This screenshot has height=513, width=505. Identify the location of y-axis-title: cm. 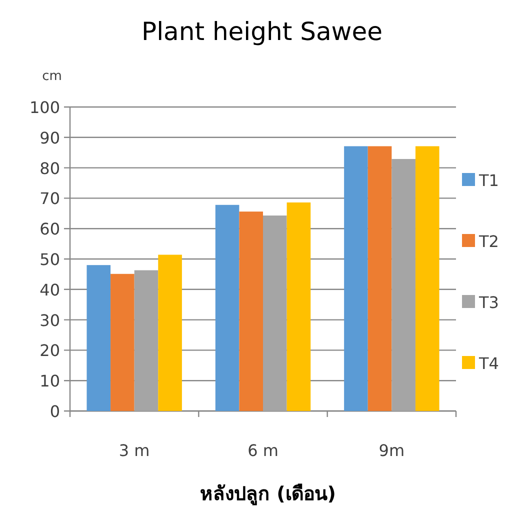
(52, 76).